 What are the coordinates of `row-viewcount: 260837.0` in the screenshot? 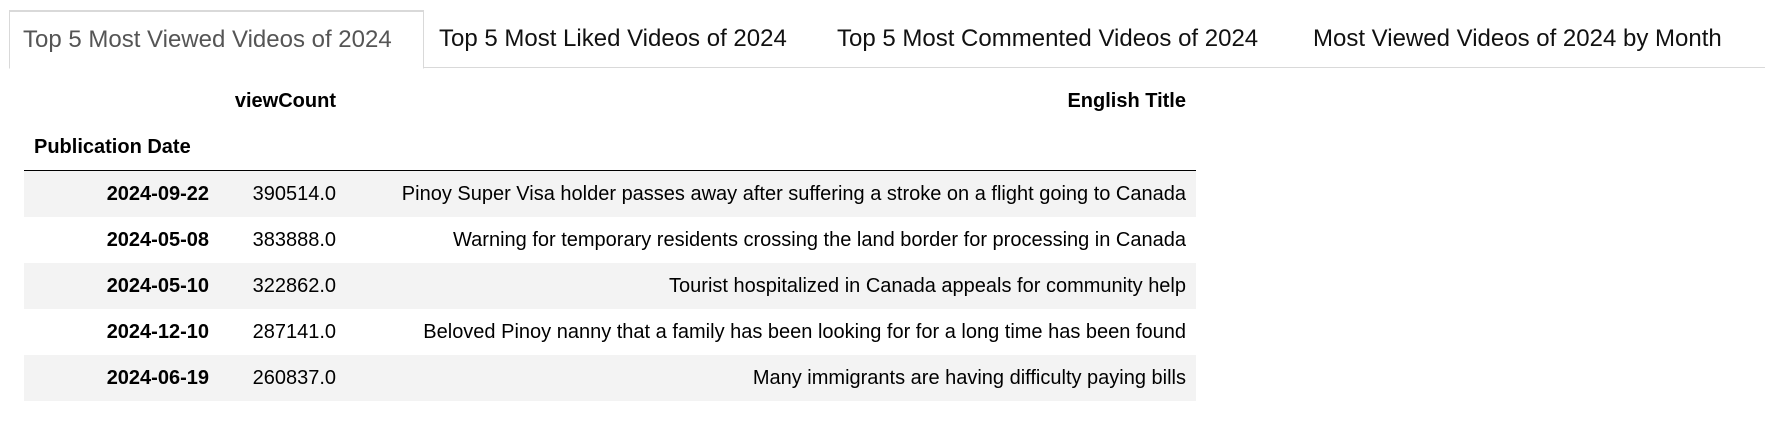 It's located at (294, 377).